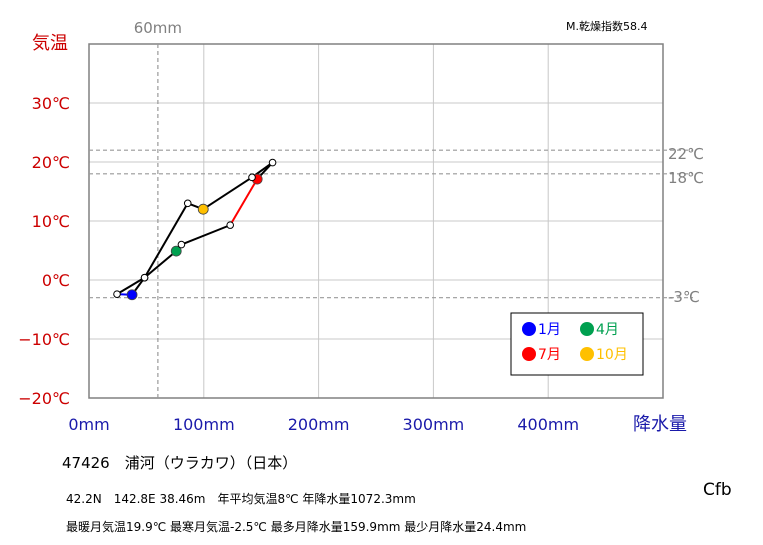 Image resolution: width=763 pixels, height=545 pixels. Describe the element at coordinates (44, 398) in the screenshot. I see `y-tick-label: −20℃` at that location.